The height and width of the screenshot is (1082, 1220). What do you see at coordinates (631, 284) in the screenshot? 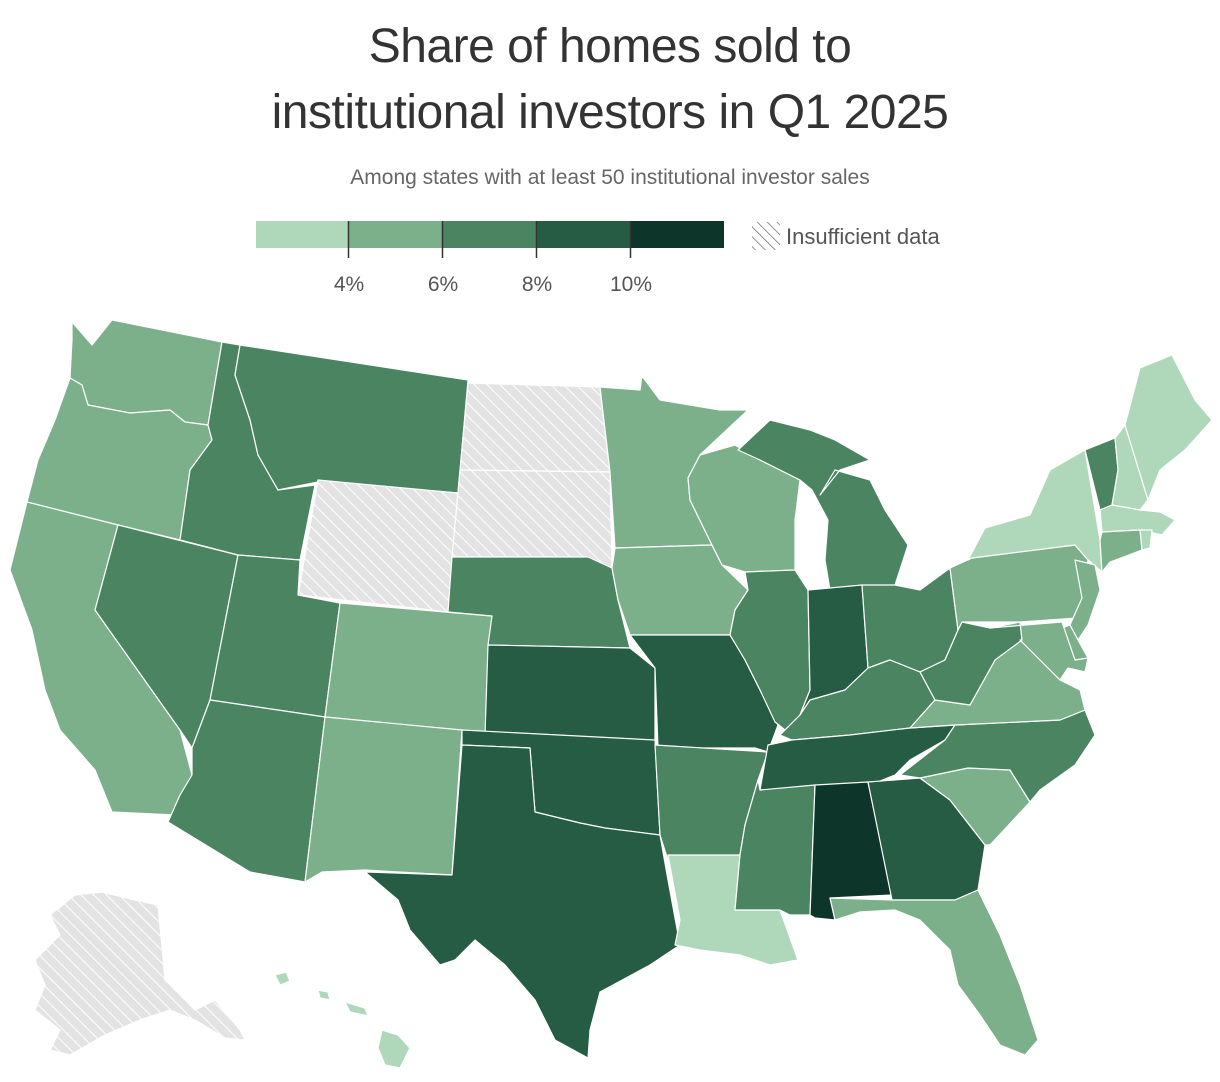
I see `legend-tick-label: 10%` at bounding box center [631, 284].